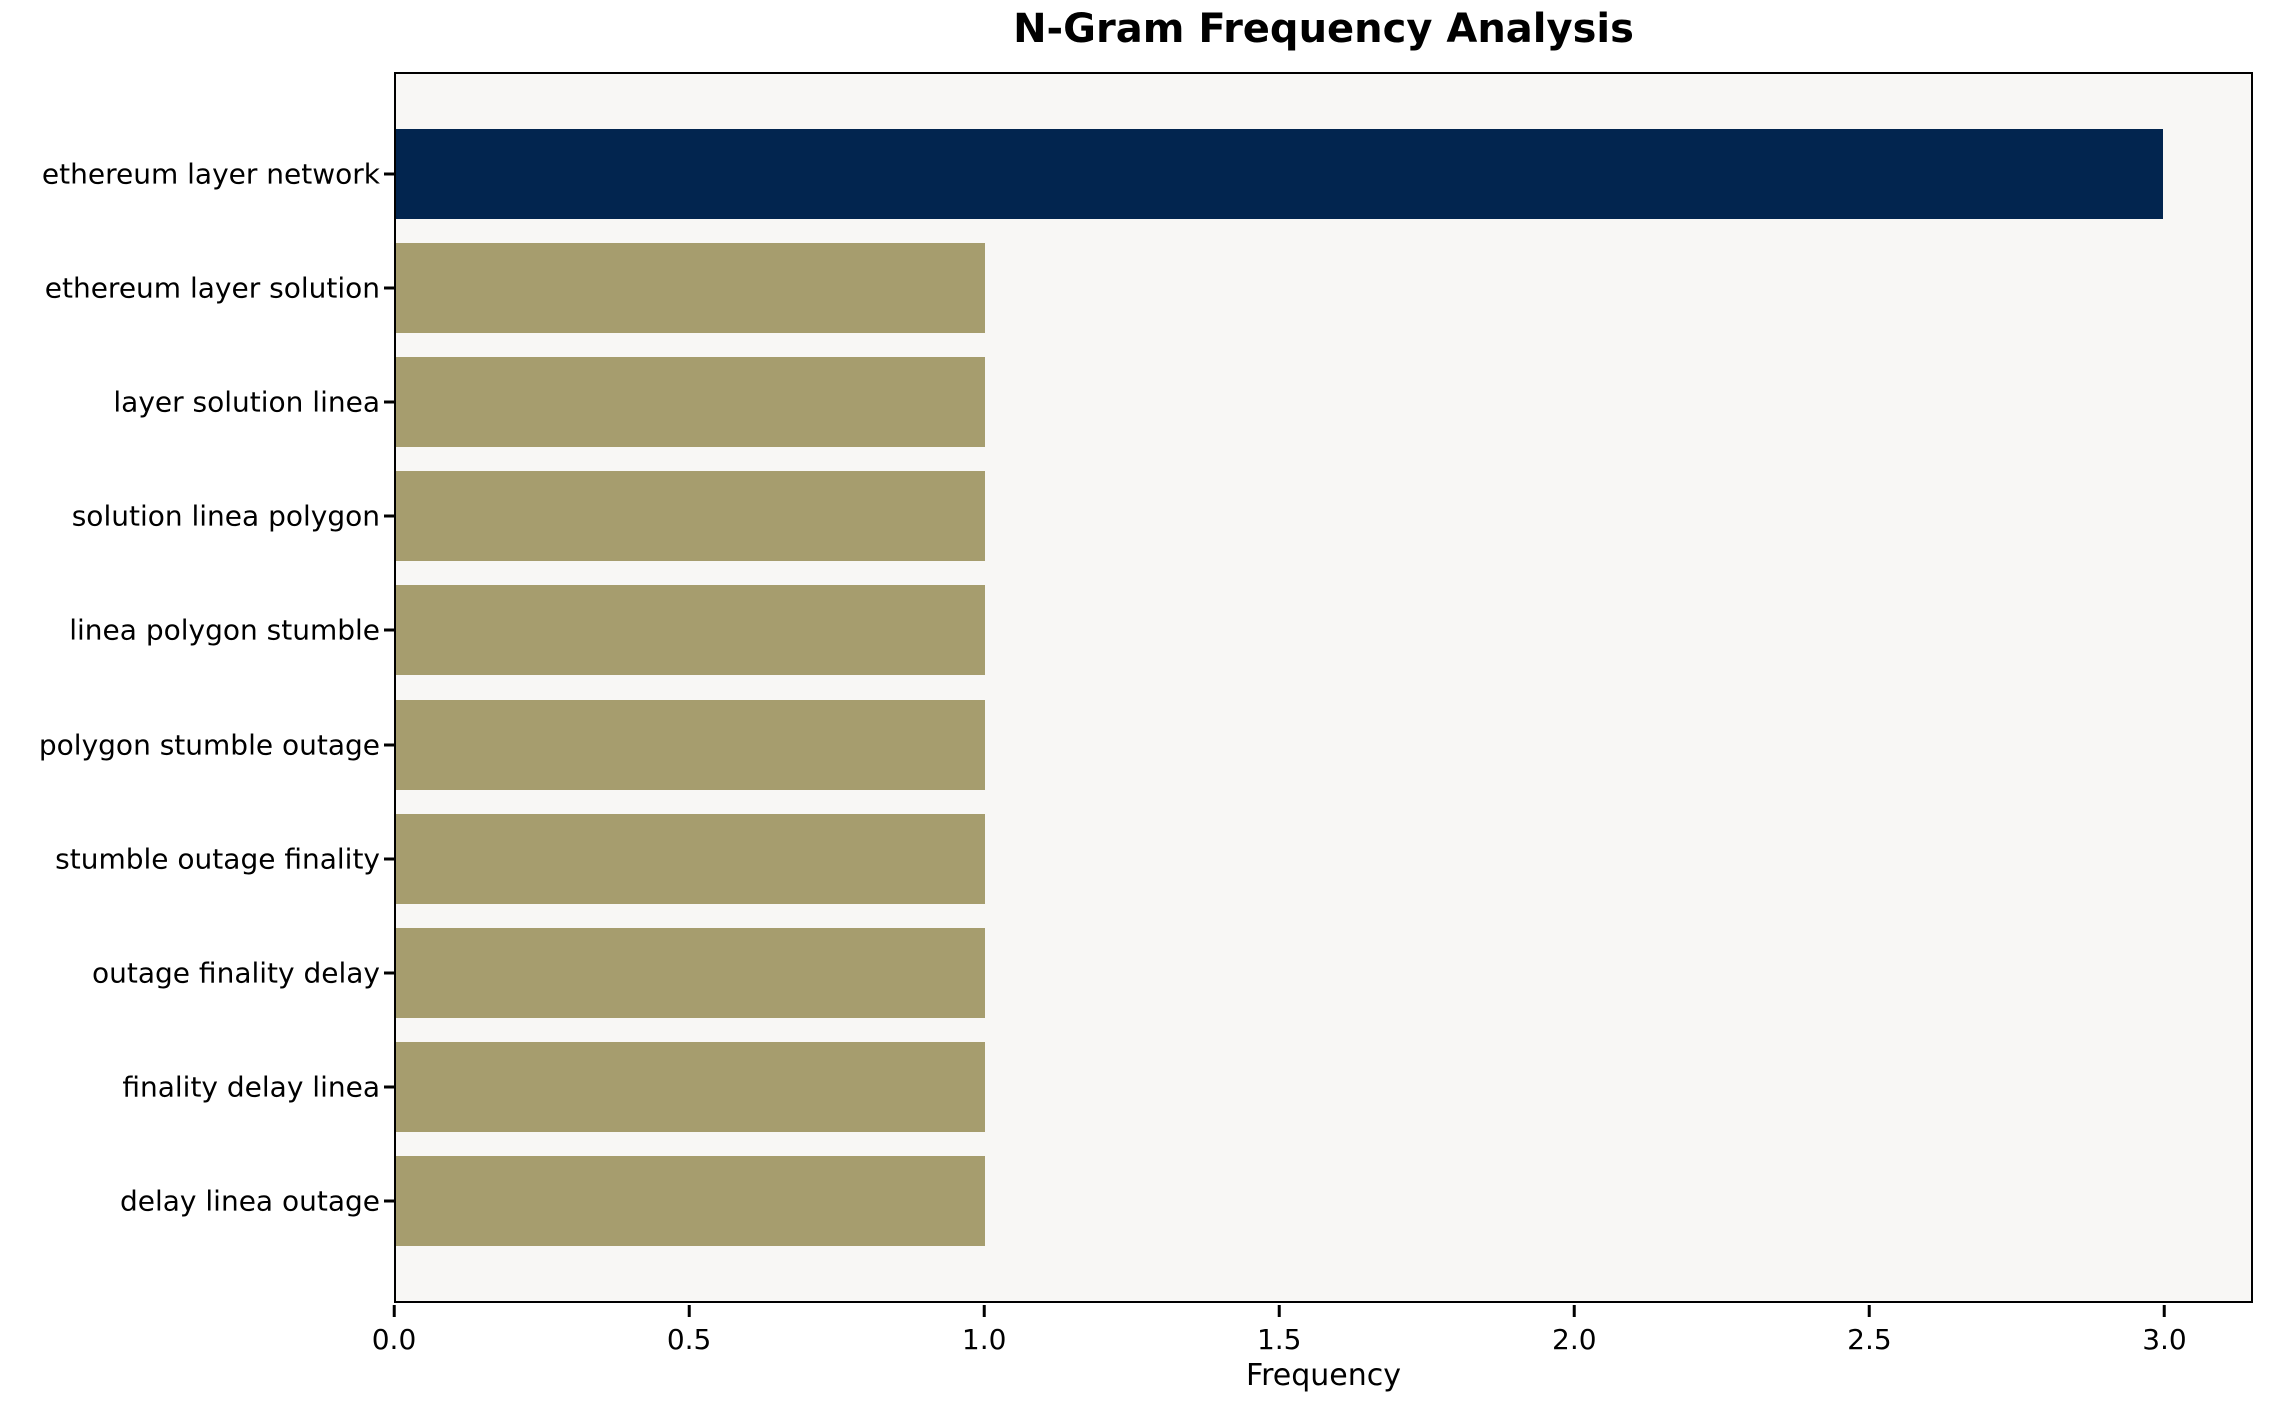 This screenshot has width=2273, height=1414. I want to click on y-tick-label: ethereum layer solution, so click(212, 288).